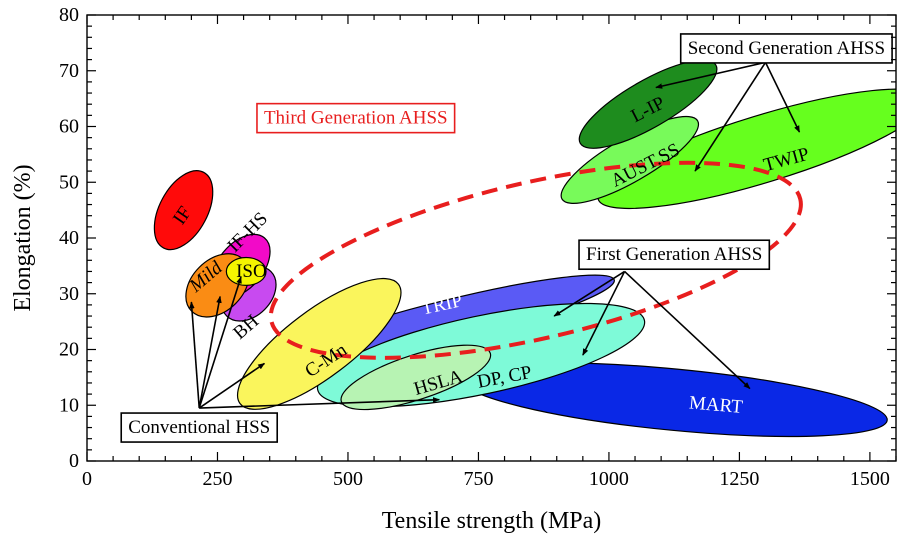 This screenshot has height=538, width=909. I want to click on annotation-label-third-generation-ahss: Third Generation AHSS, so click(356, 118).